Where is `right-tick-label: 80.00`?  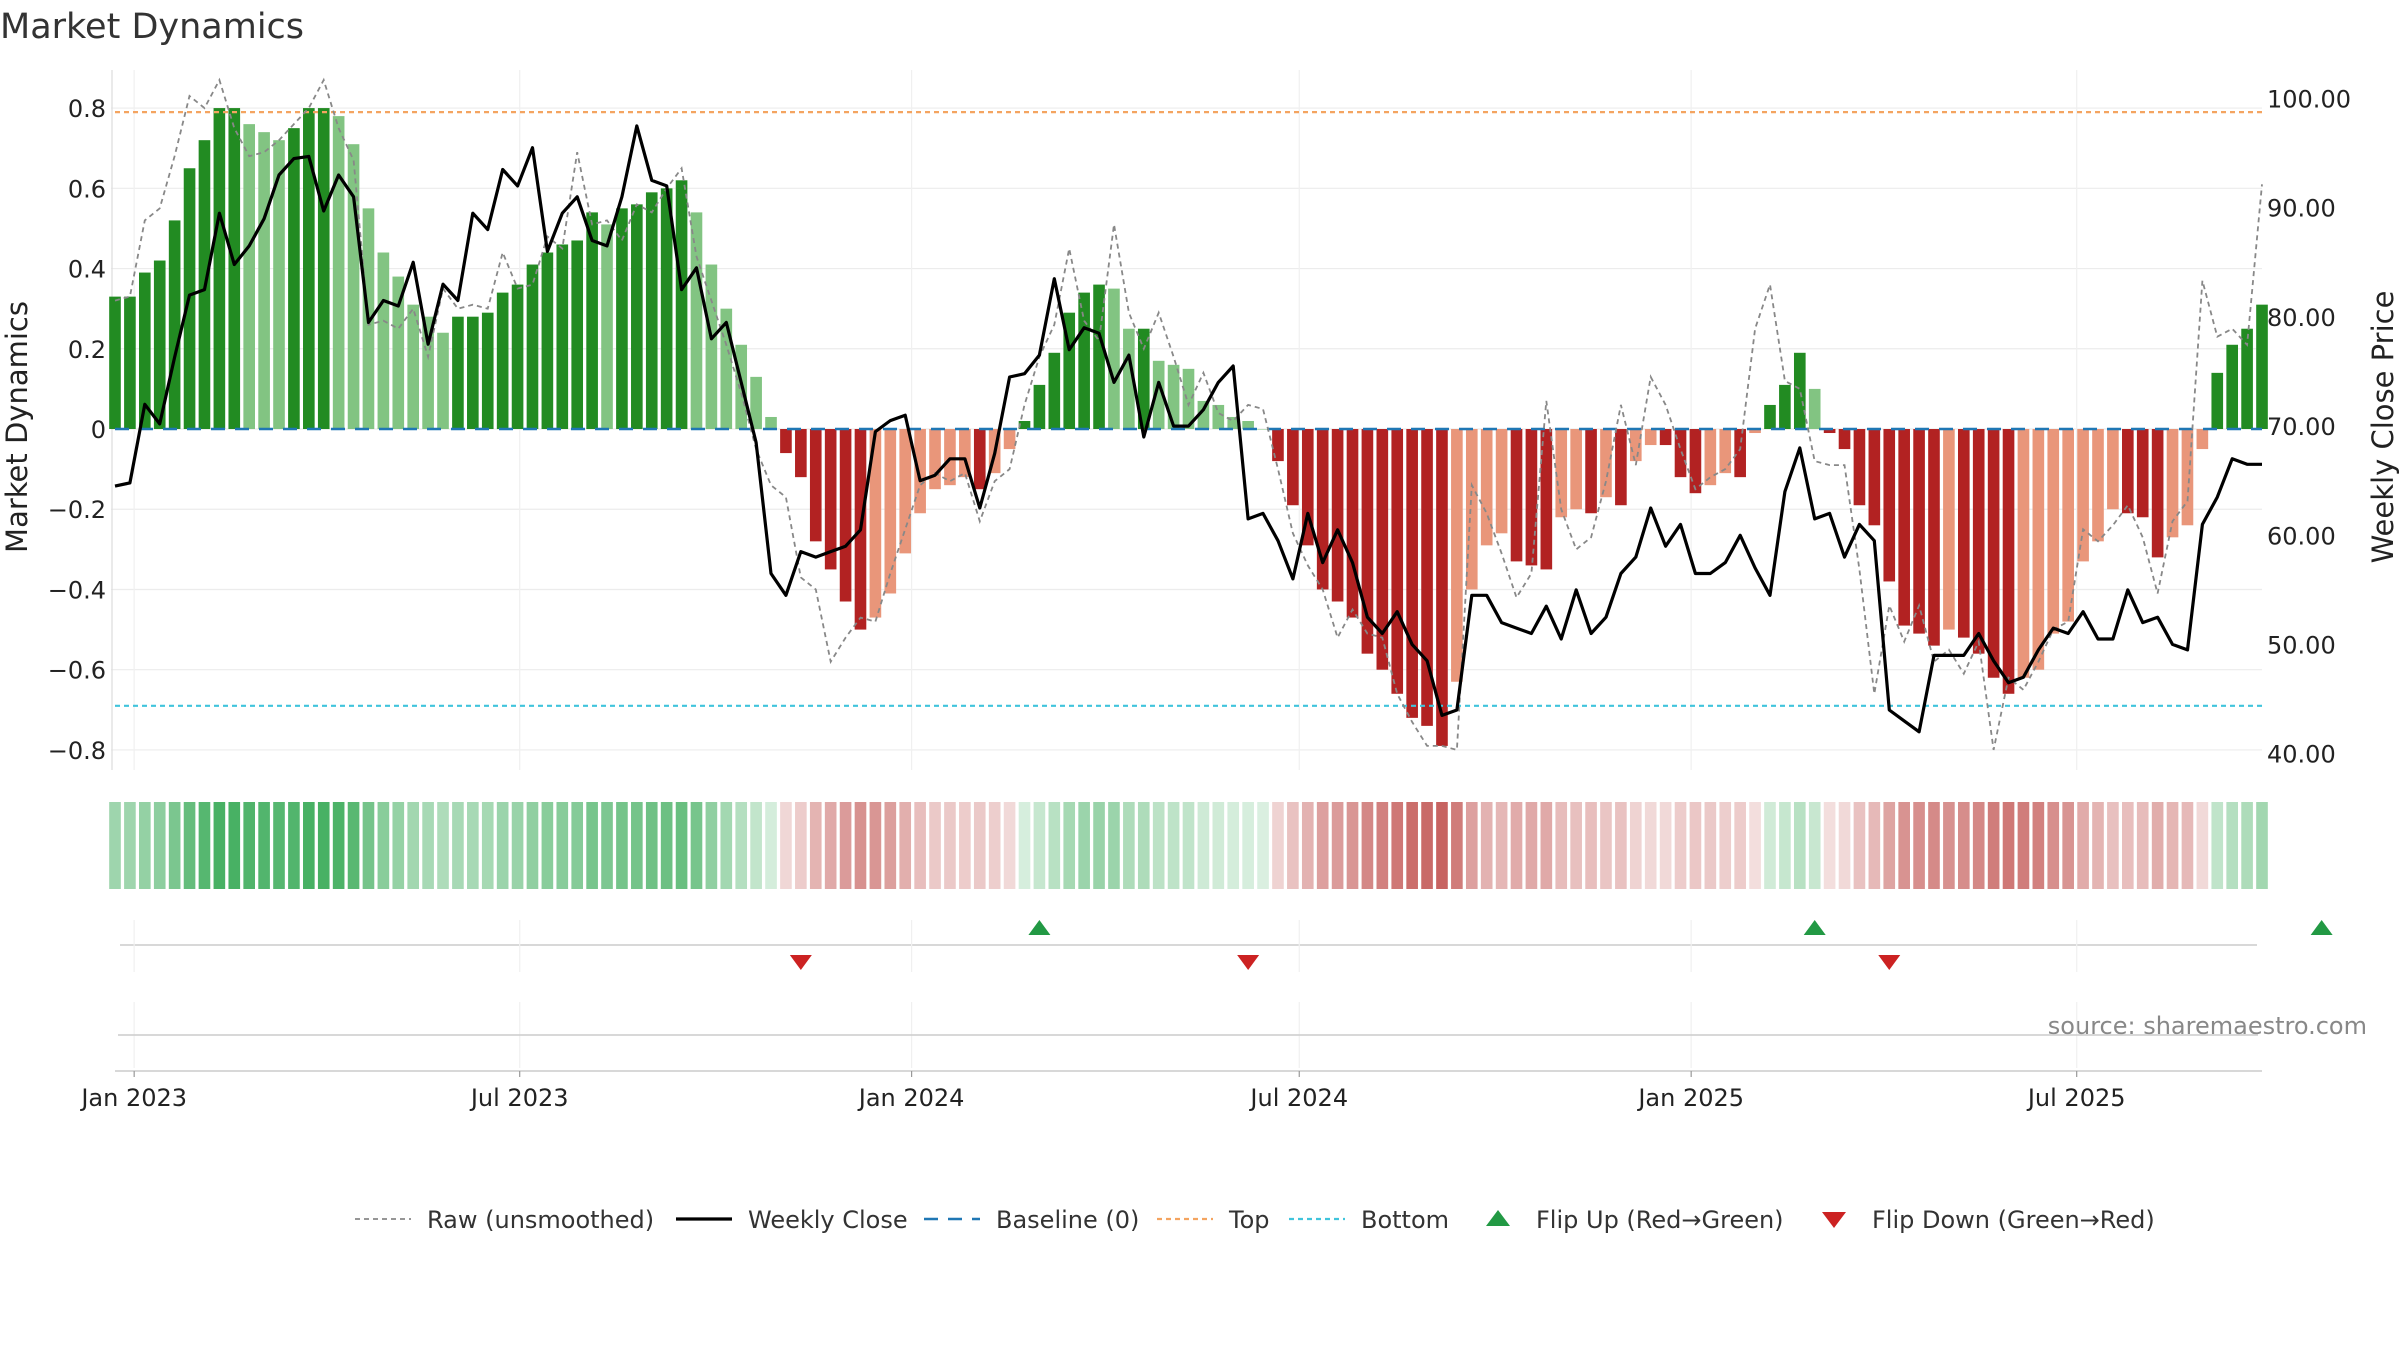
right-tick-label: 80.00 is located at coordinates (2301, 318).